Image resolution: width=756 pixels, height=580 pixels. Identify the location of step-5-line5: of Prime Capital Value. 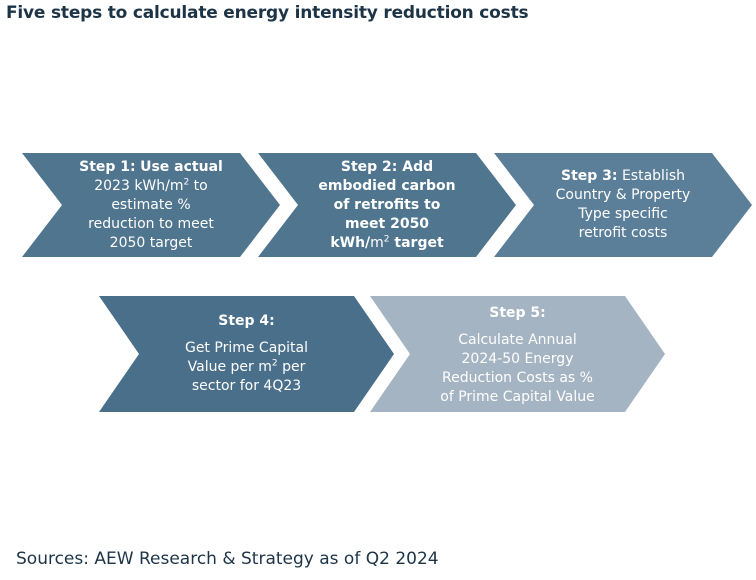
(517, 396).